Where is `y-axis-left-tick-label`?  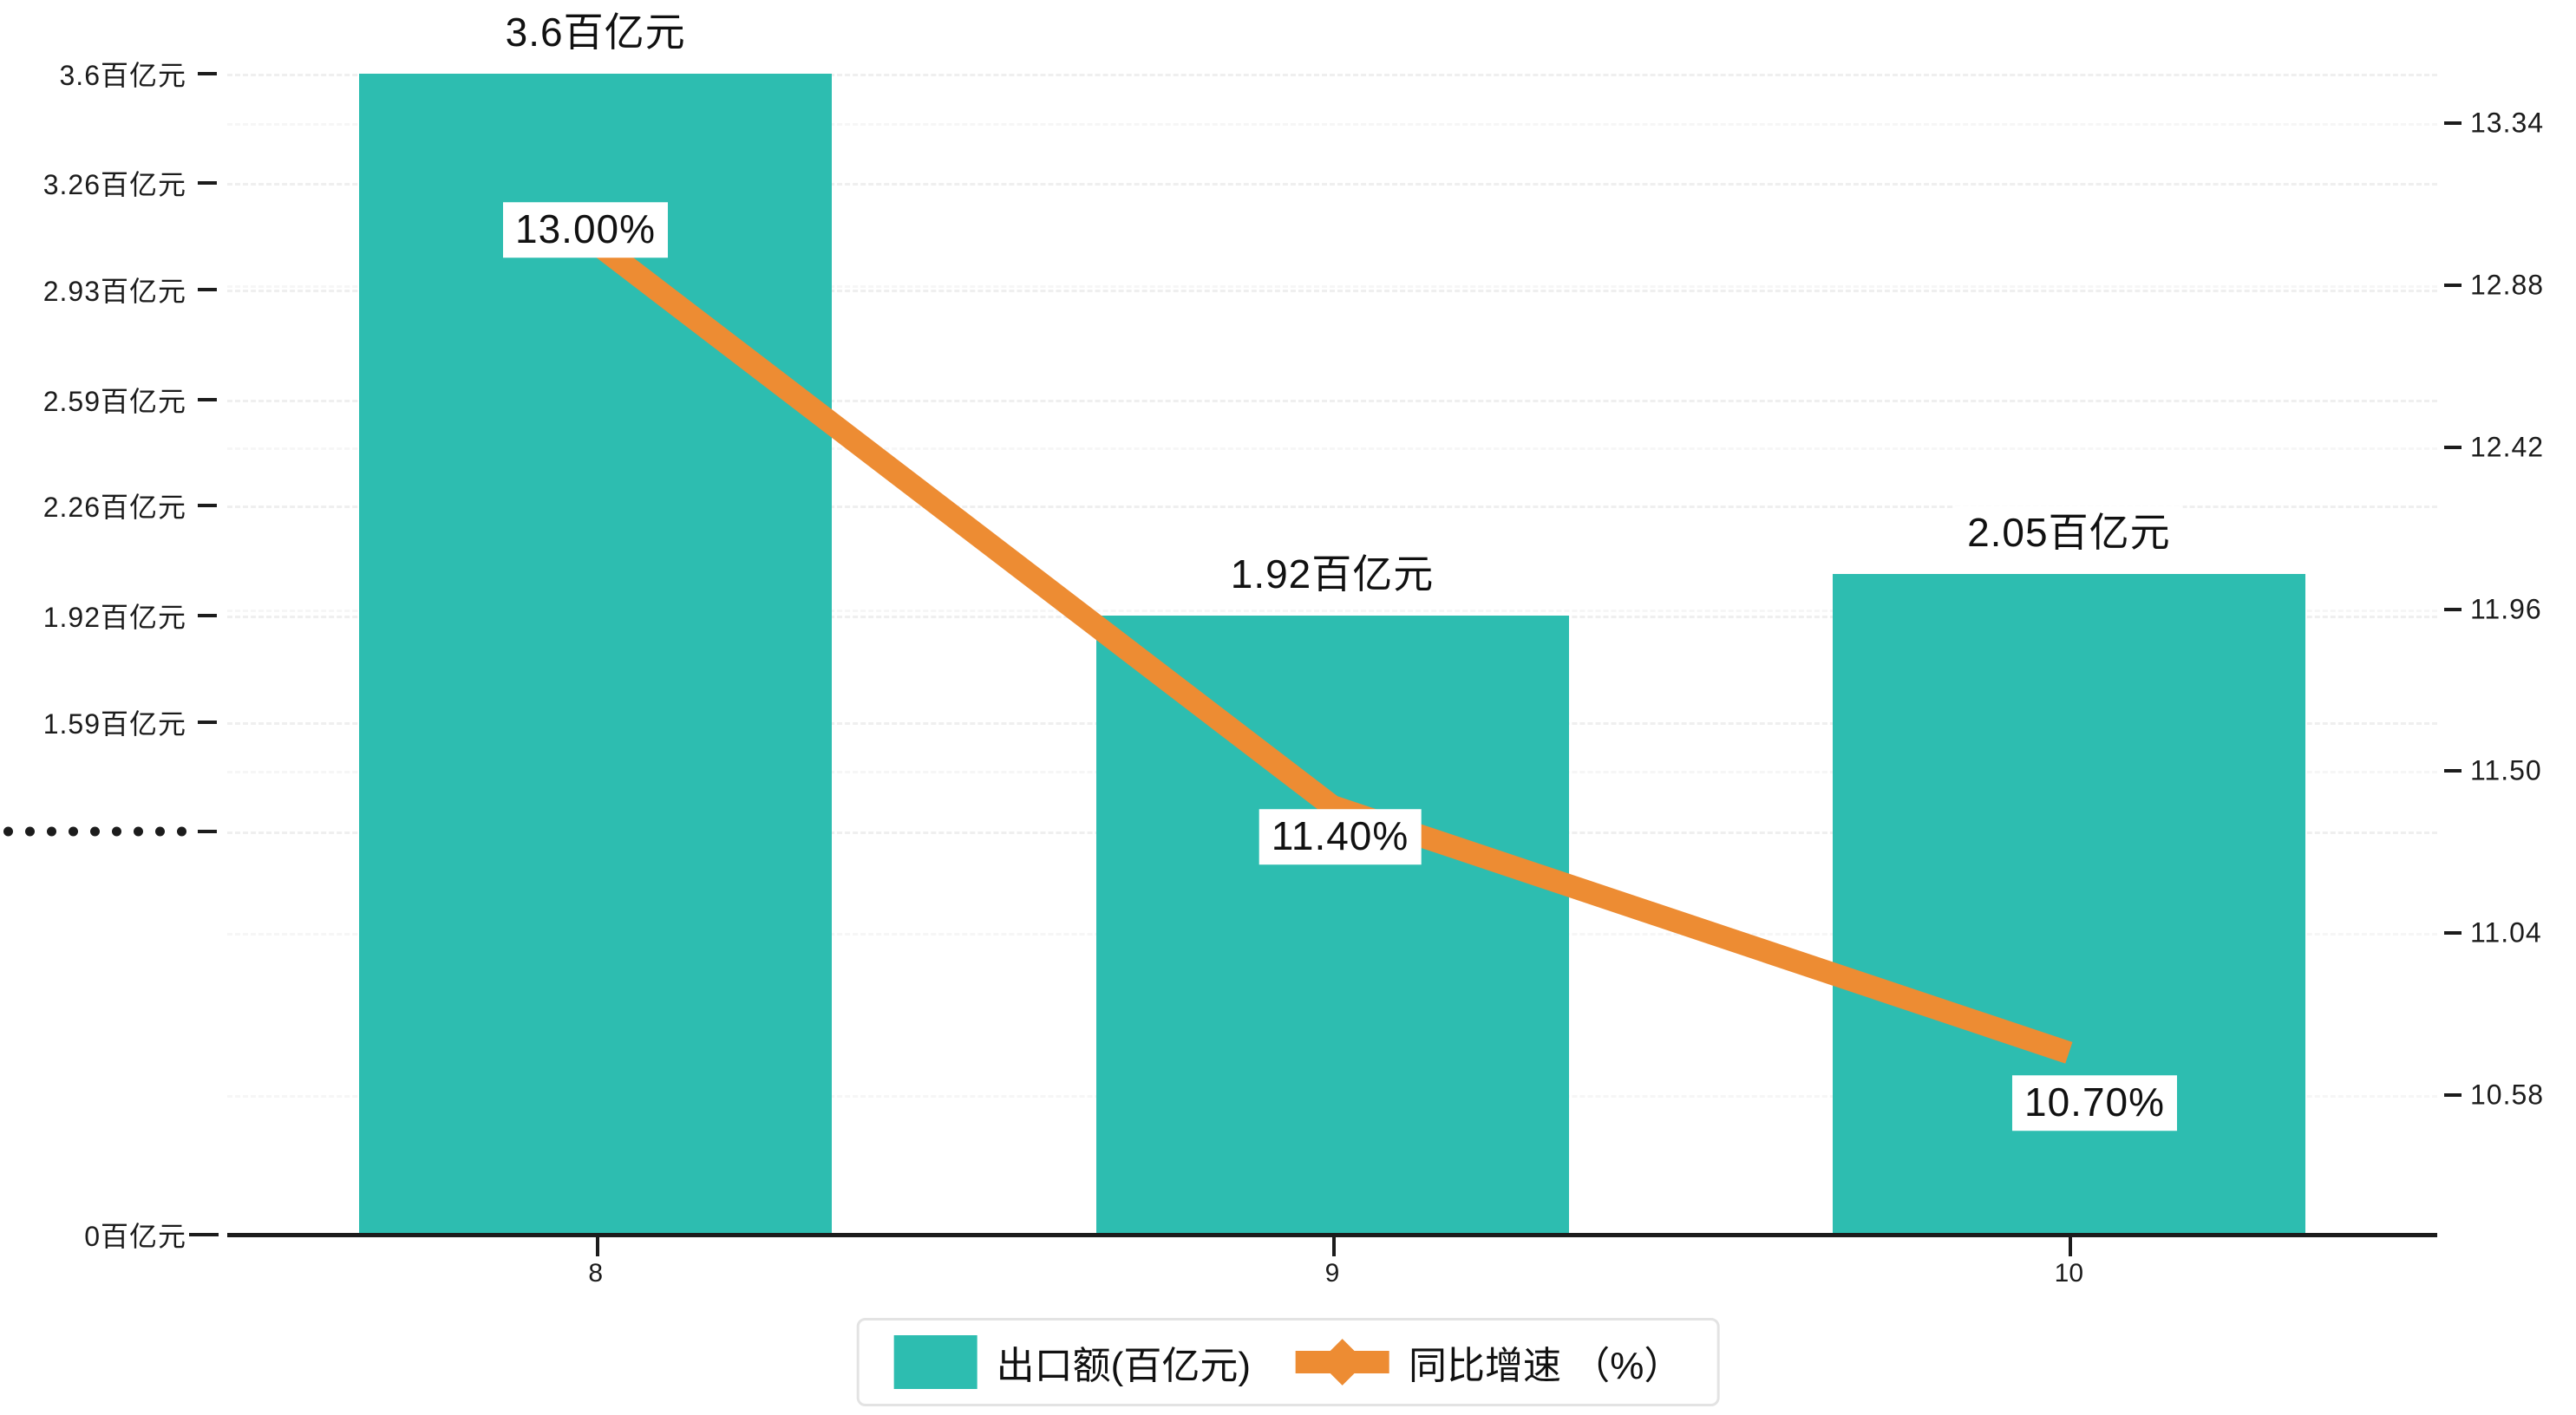
y-axis-left-tick-label is located at coordinates (93, 831).